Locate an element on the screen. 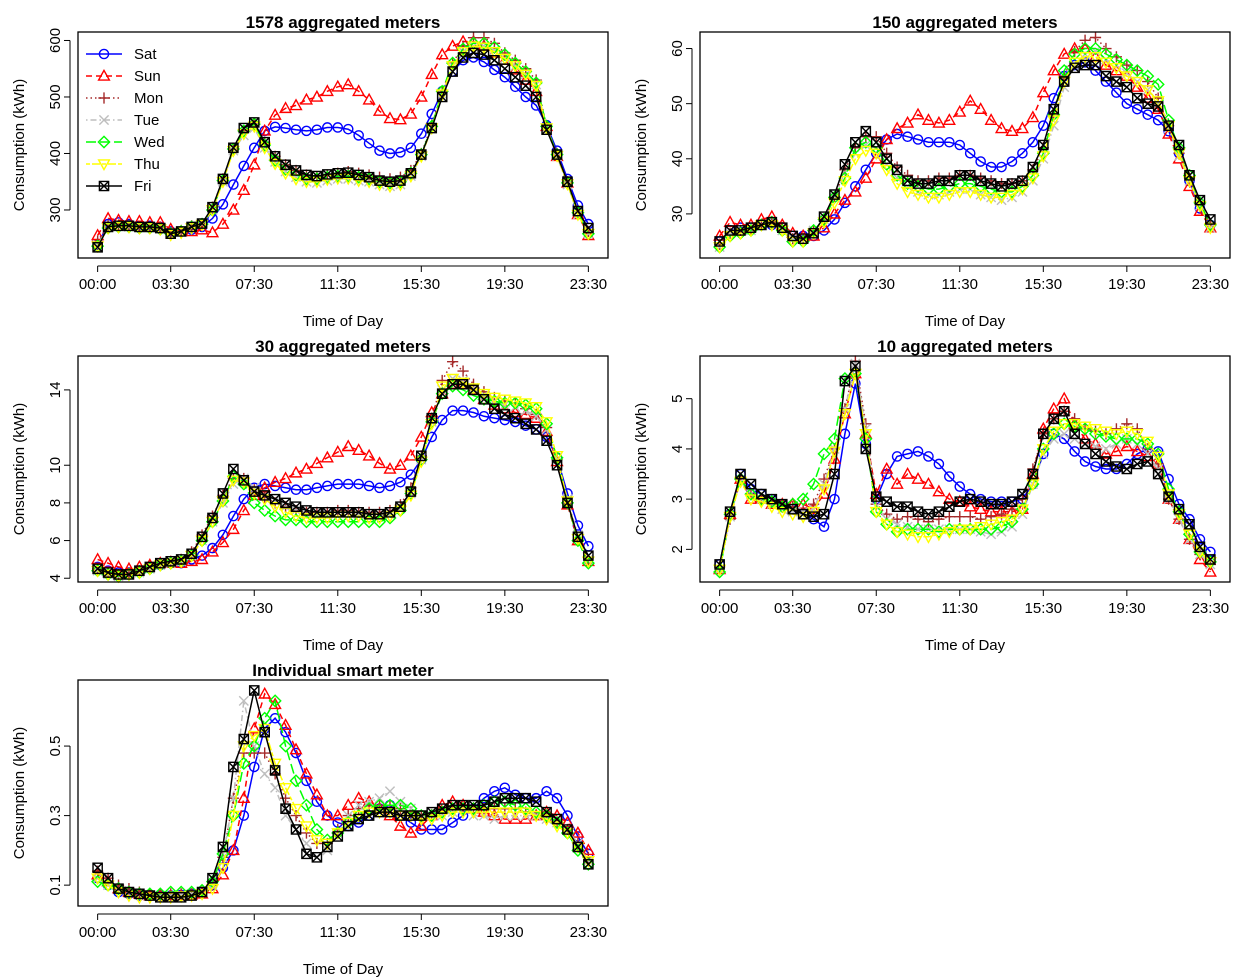 The width and height of the screenshot is (1241, 979). legend-item-fri: Fri is located at coordinates (119, 186).